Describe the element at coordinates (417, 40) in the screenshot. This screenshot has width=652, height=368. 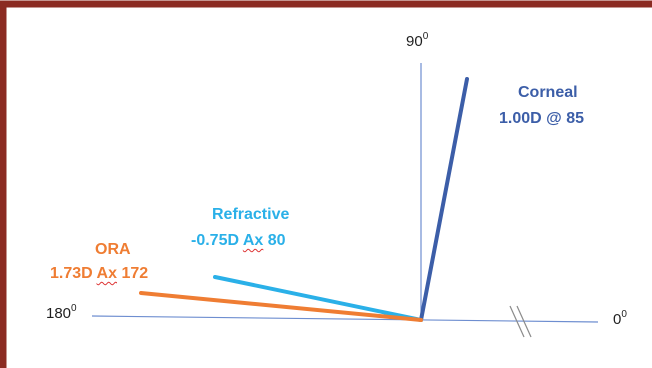
I see `axis-label-90: 900` at that location.